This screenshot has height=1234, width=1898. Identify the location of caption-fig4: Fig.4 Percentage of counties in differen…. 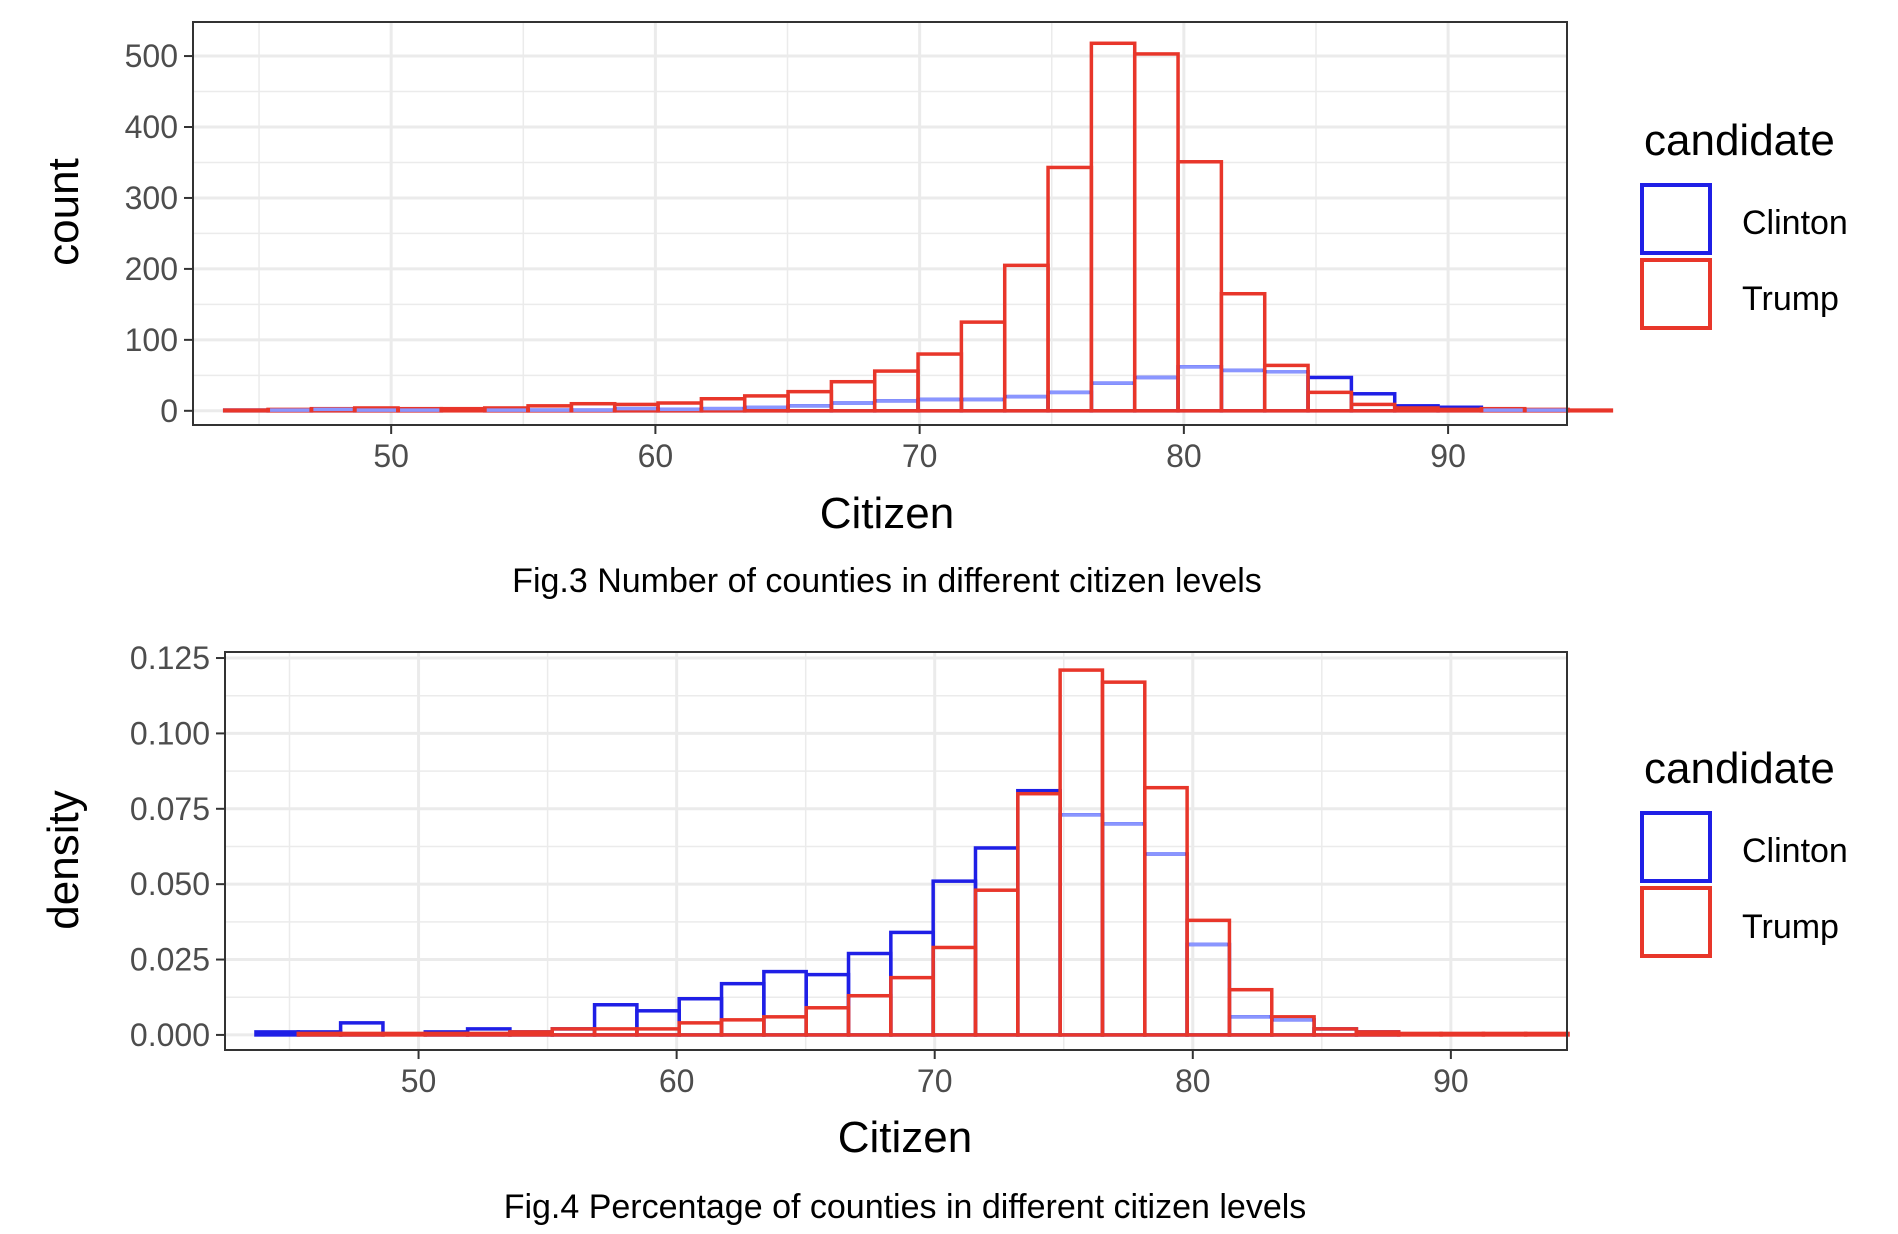
(905, 1207).